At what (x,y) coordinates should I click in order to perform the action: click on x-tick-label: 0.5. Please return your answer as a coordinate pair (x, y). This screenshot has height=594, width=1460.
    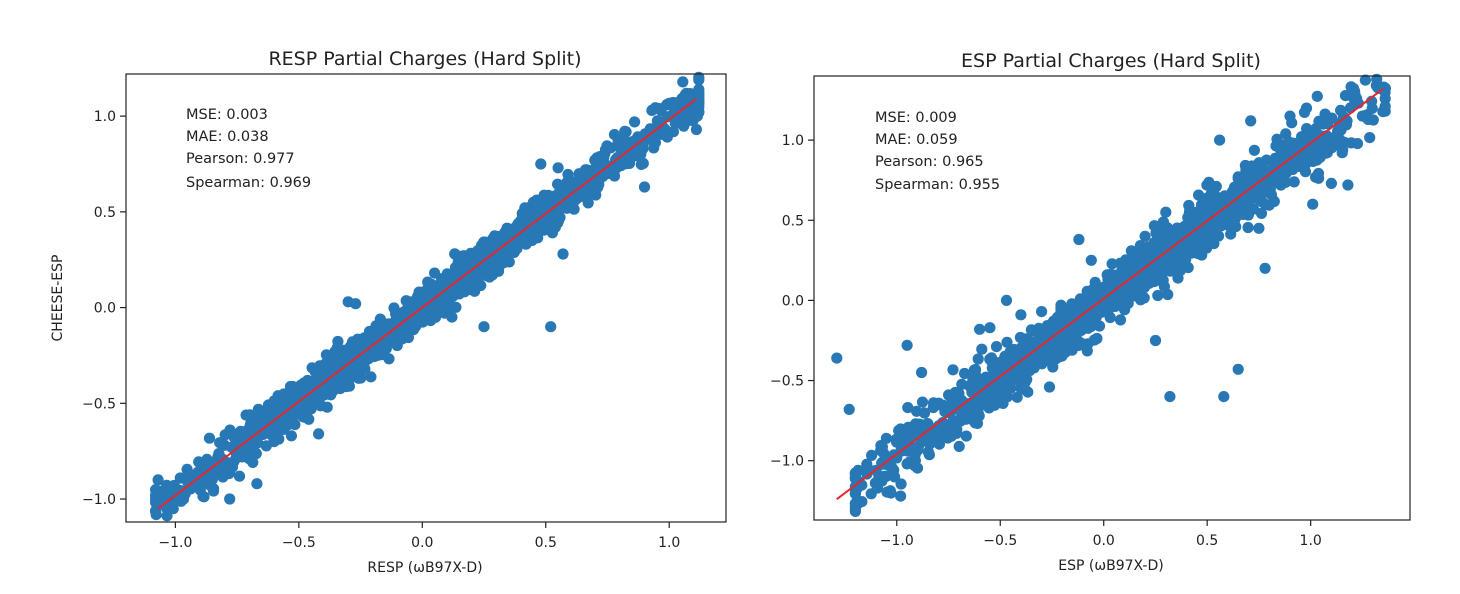
    Looking at the image, I should click on (546, 543).